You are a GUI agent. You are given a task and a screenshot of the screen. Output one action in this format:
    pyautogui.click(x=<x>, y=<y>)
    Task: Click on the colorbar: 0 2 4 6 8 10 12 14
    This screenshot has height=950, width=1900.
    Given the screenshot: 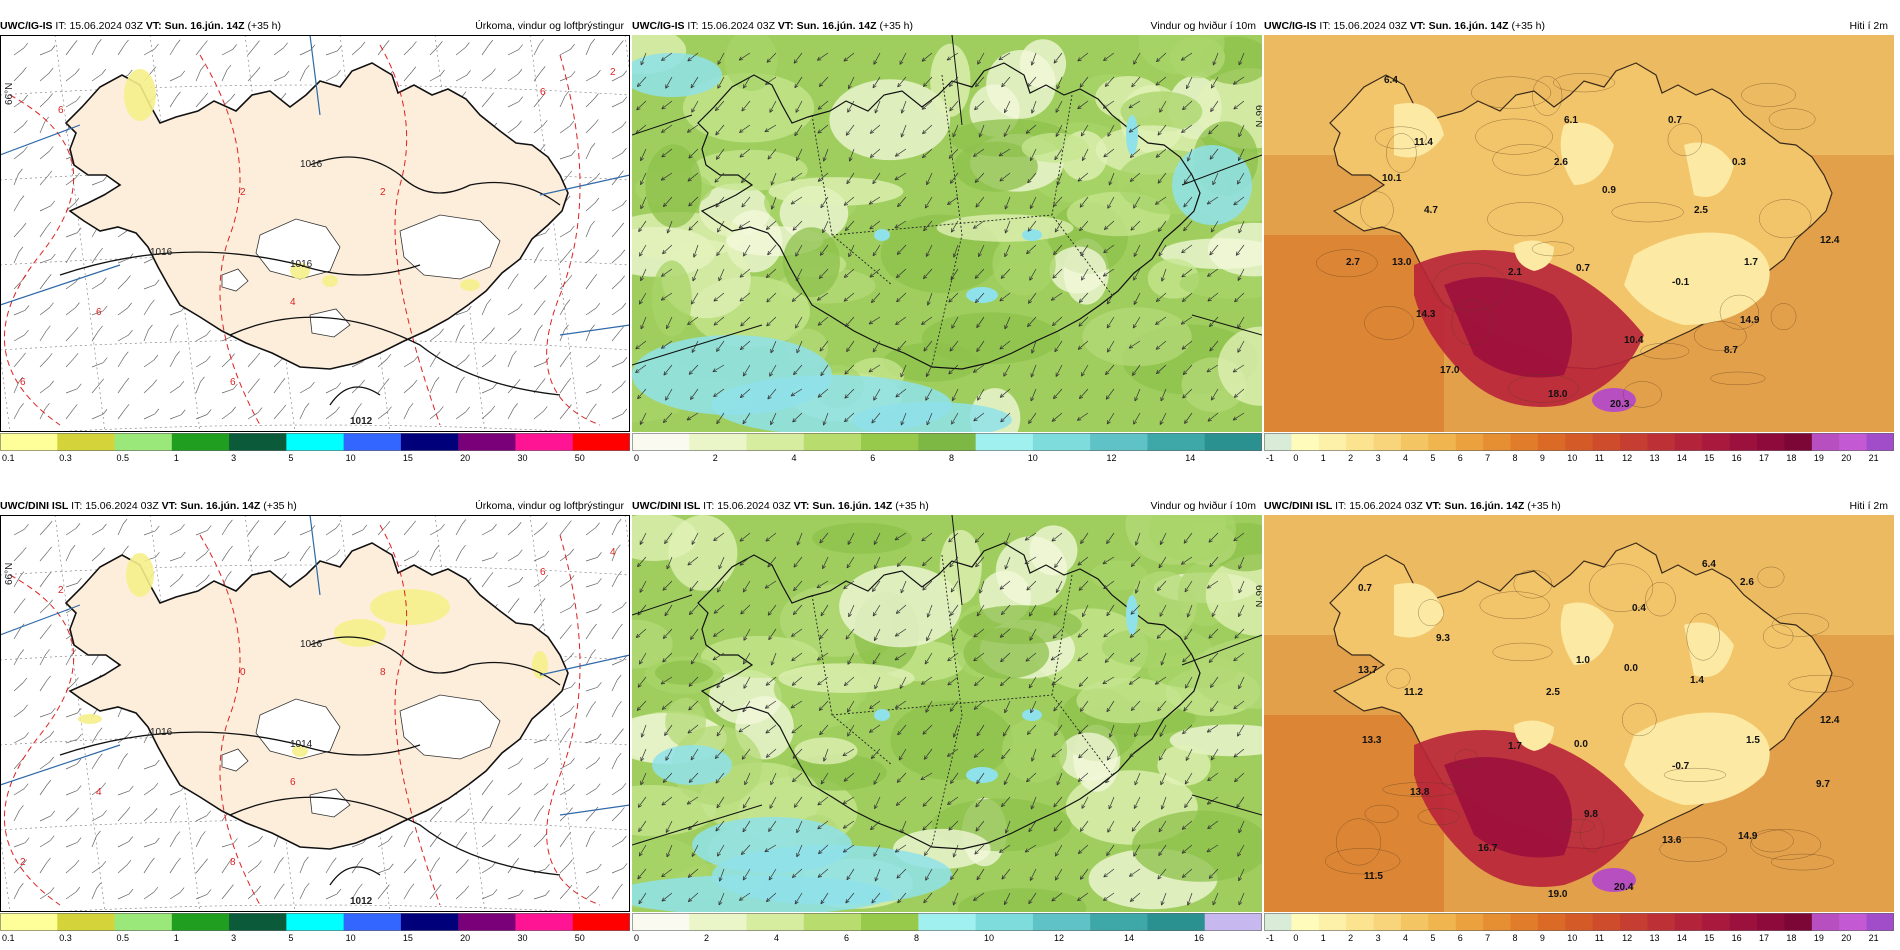 What is the action you would take?
    pyautogui.click(x=947, y=448)
    